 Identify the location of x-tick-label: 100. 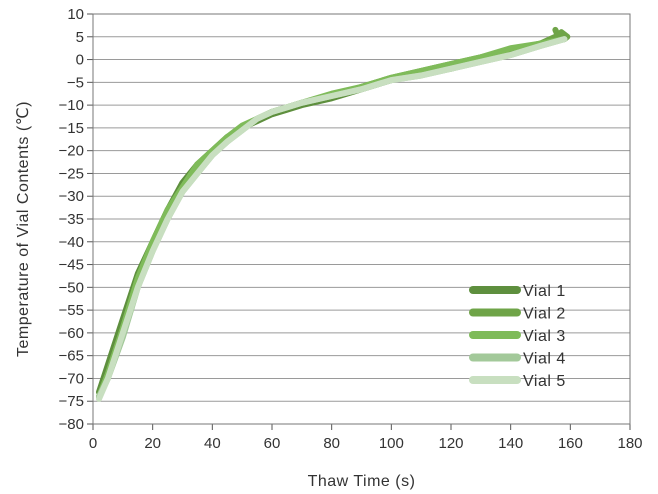
(391, 443).